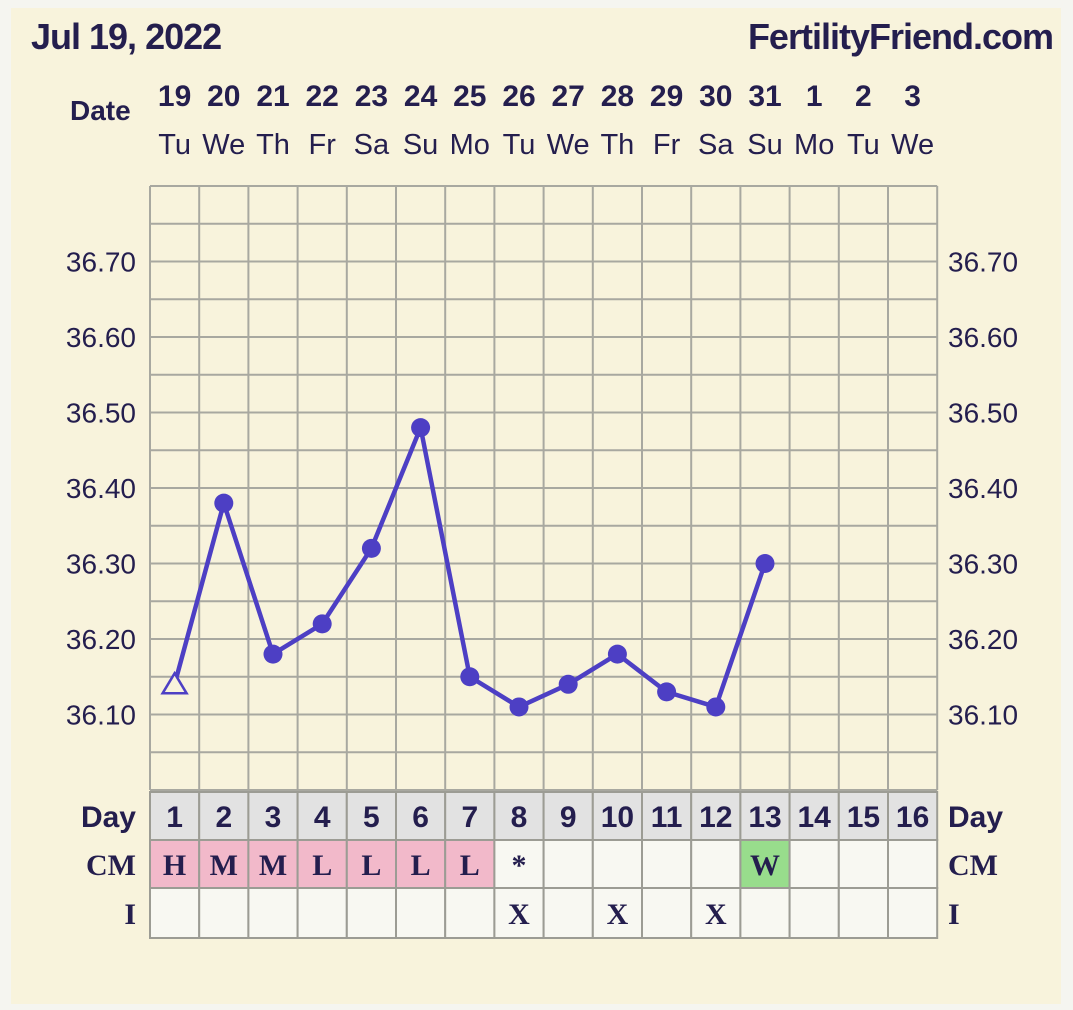 The image size is (1073, 1010). Describe the element at coordinates (100, 110) in the screenshot. I see `date-row-label: Date` at that location.